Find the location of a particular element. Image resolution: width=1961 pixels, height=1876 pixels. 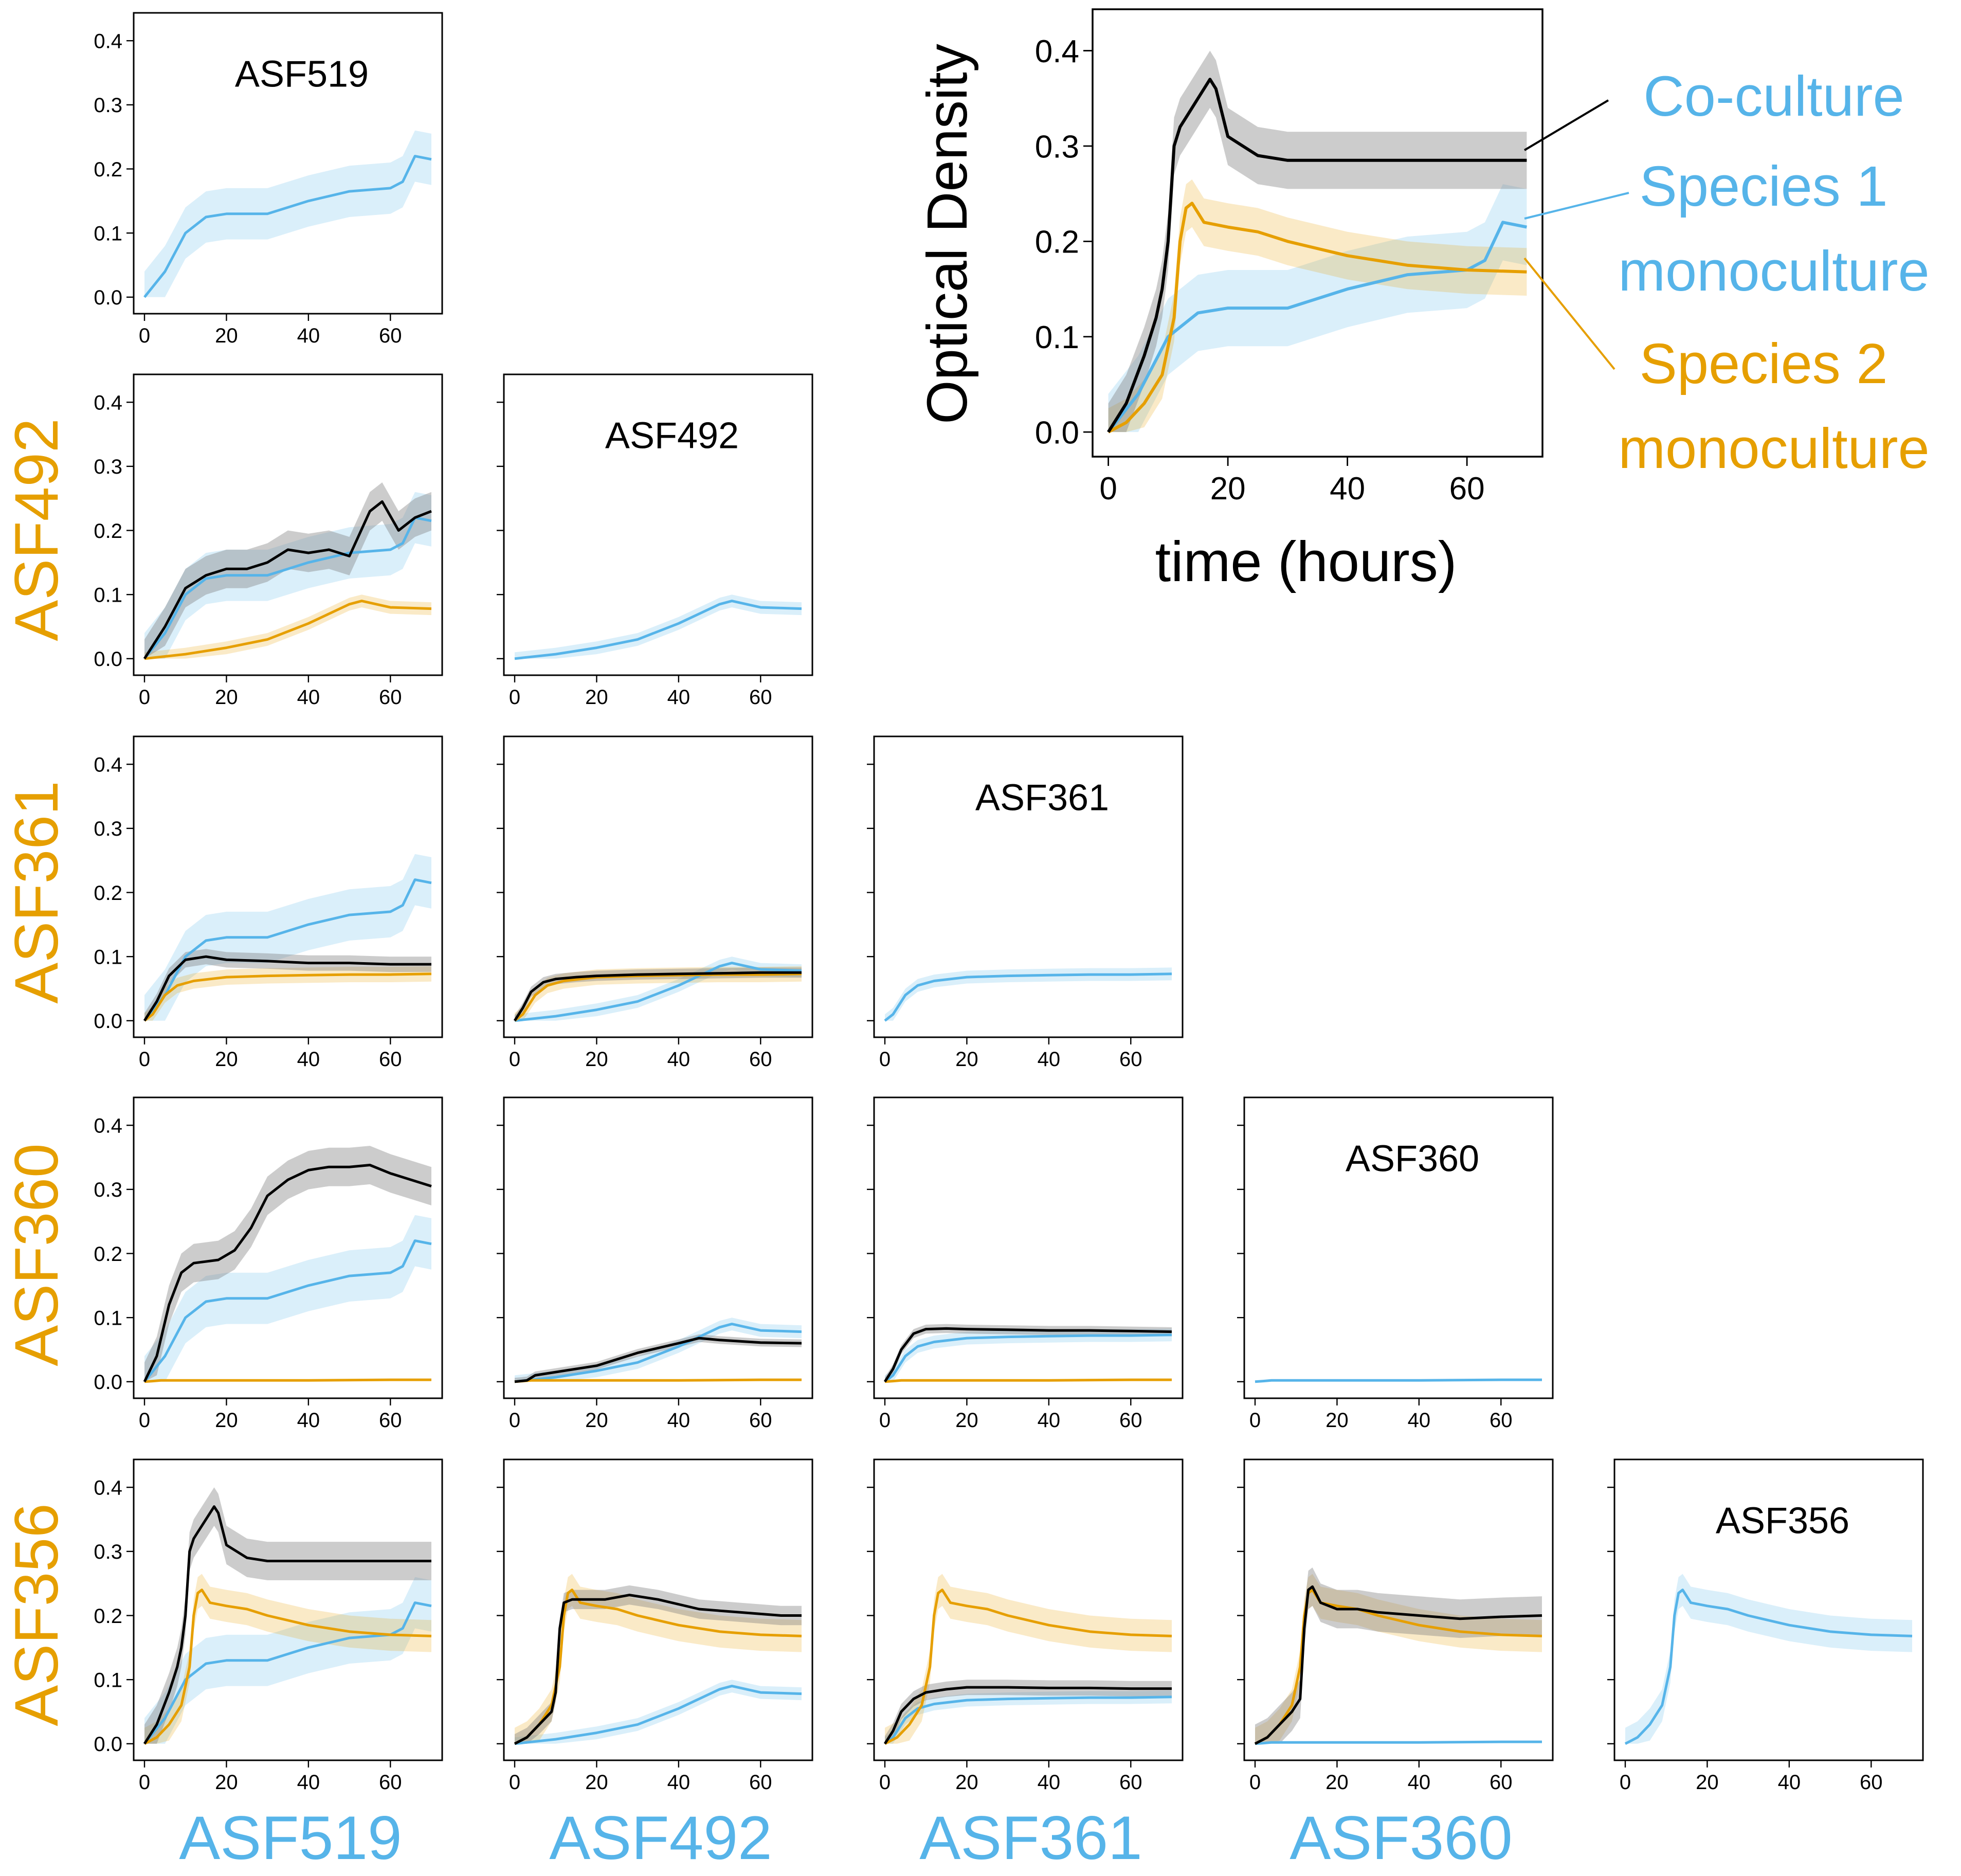

panel-asf492-x-asf519: 0 20 40 60 0.0 0.1 0.2 0.3 0.4 is located at coordinates (268, 541).